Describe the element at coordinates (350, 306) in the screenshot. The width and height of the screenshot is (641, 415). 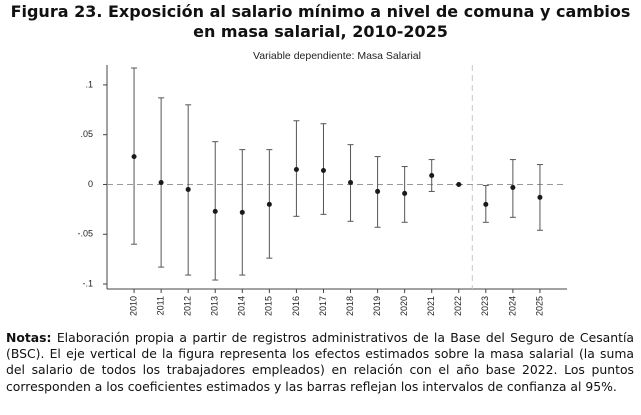
I see `x-tick-label: 2018` at that location.